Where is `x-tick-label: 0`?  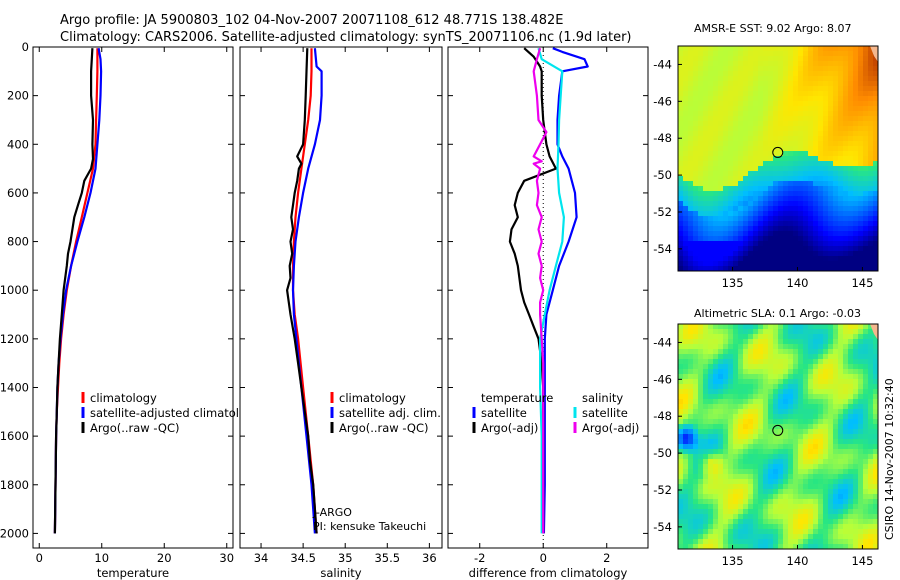 x-tick-label: 0 is located at coordinates (39, 558).